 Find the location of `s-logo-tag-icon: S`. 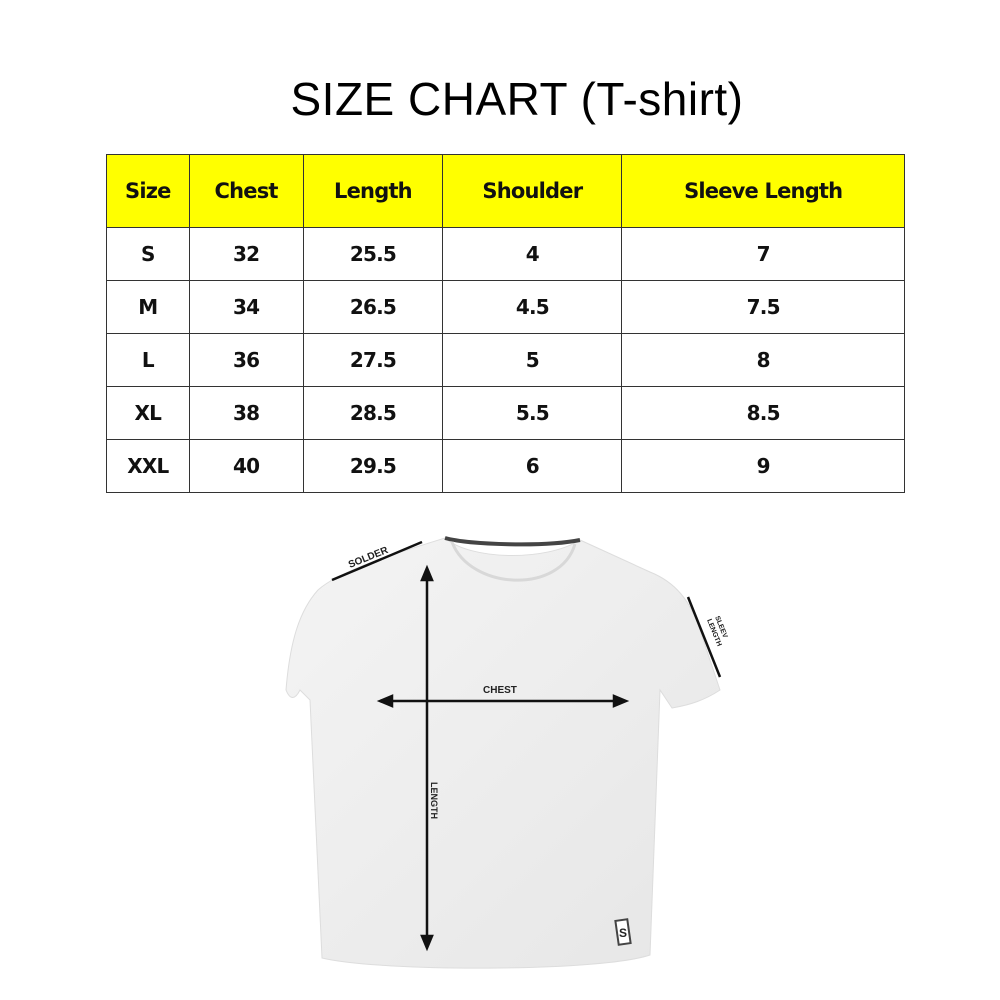

s-logo-tag-icon: S is located at coordinates (623, 932).